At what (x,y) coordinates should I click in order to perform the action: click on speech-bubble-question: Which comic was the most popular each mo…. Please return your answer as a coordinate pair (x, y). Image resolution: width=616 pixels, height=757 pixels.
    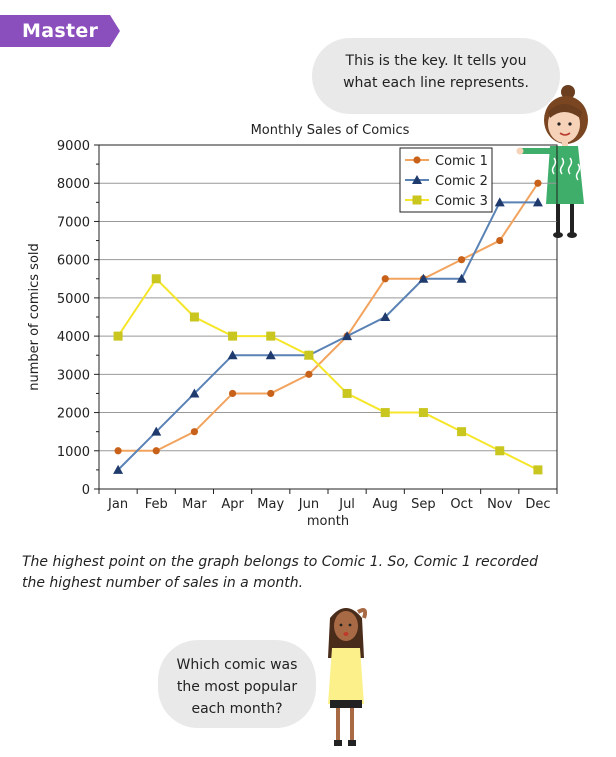
    Looking at the image, I should click on (237, 684).